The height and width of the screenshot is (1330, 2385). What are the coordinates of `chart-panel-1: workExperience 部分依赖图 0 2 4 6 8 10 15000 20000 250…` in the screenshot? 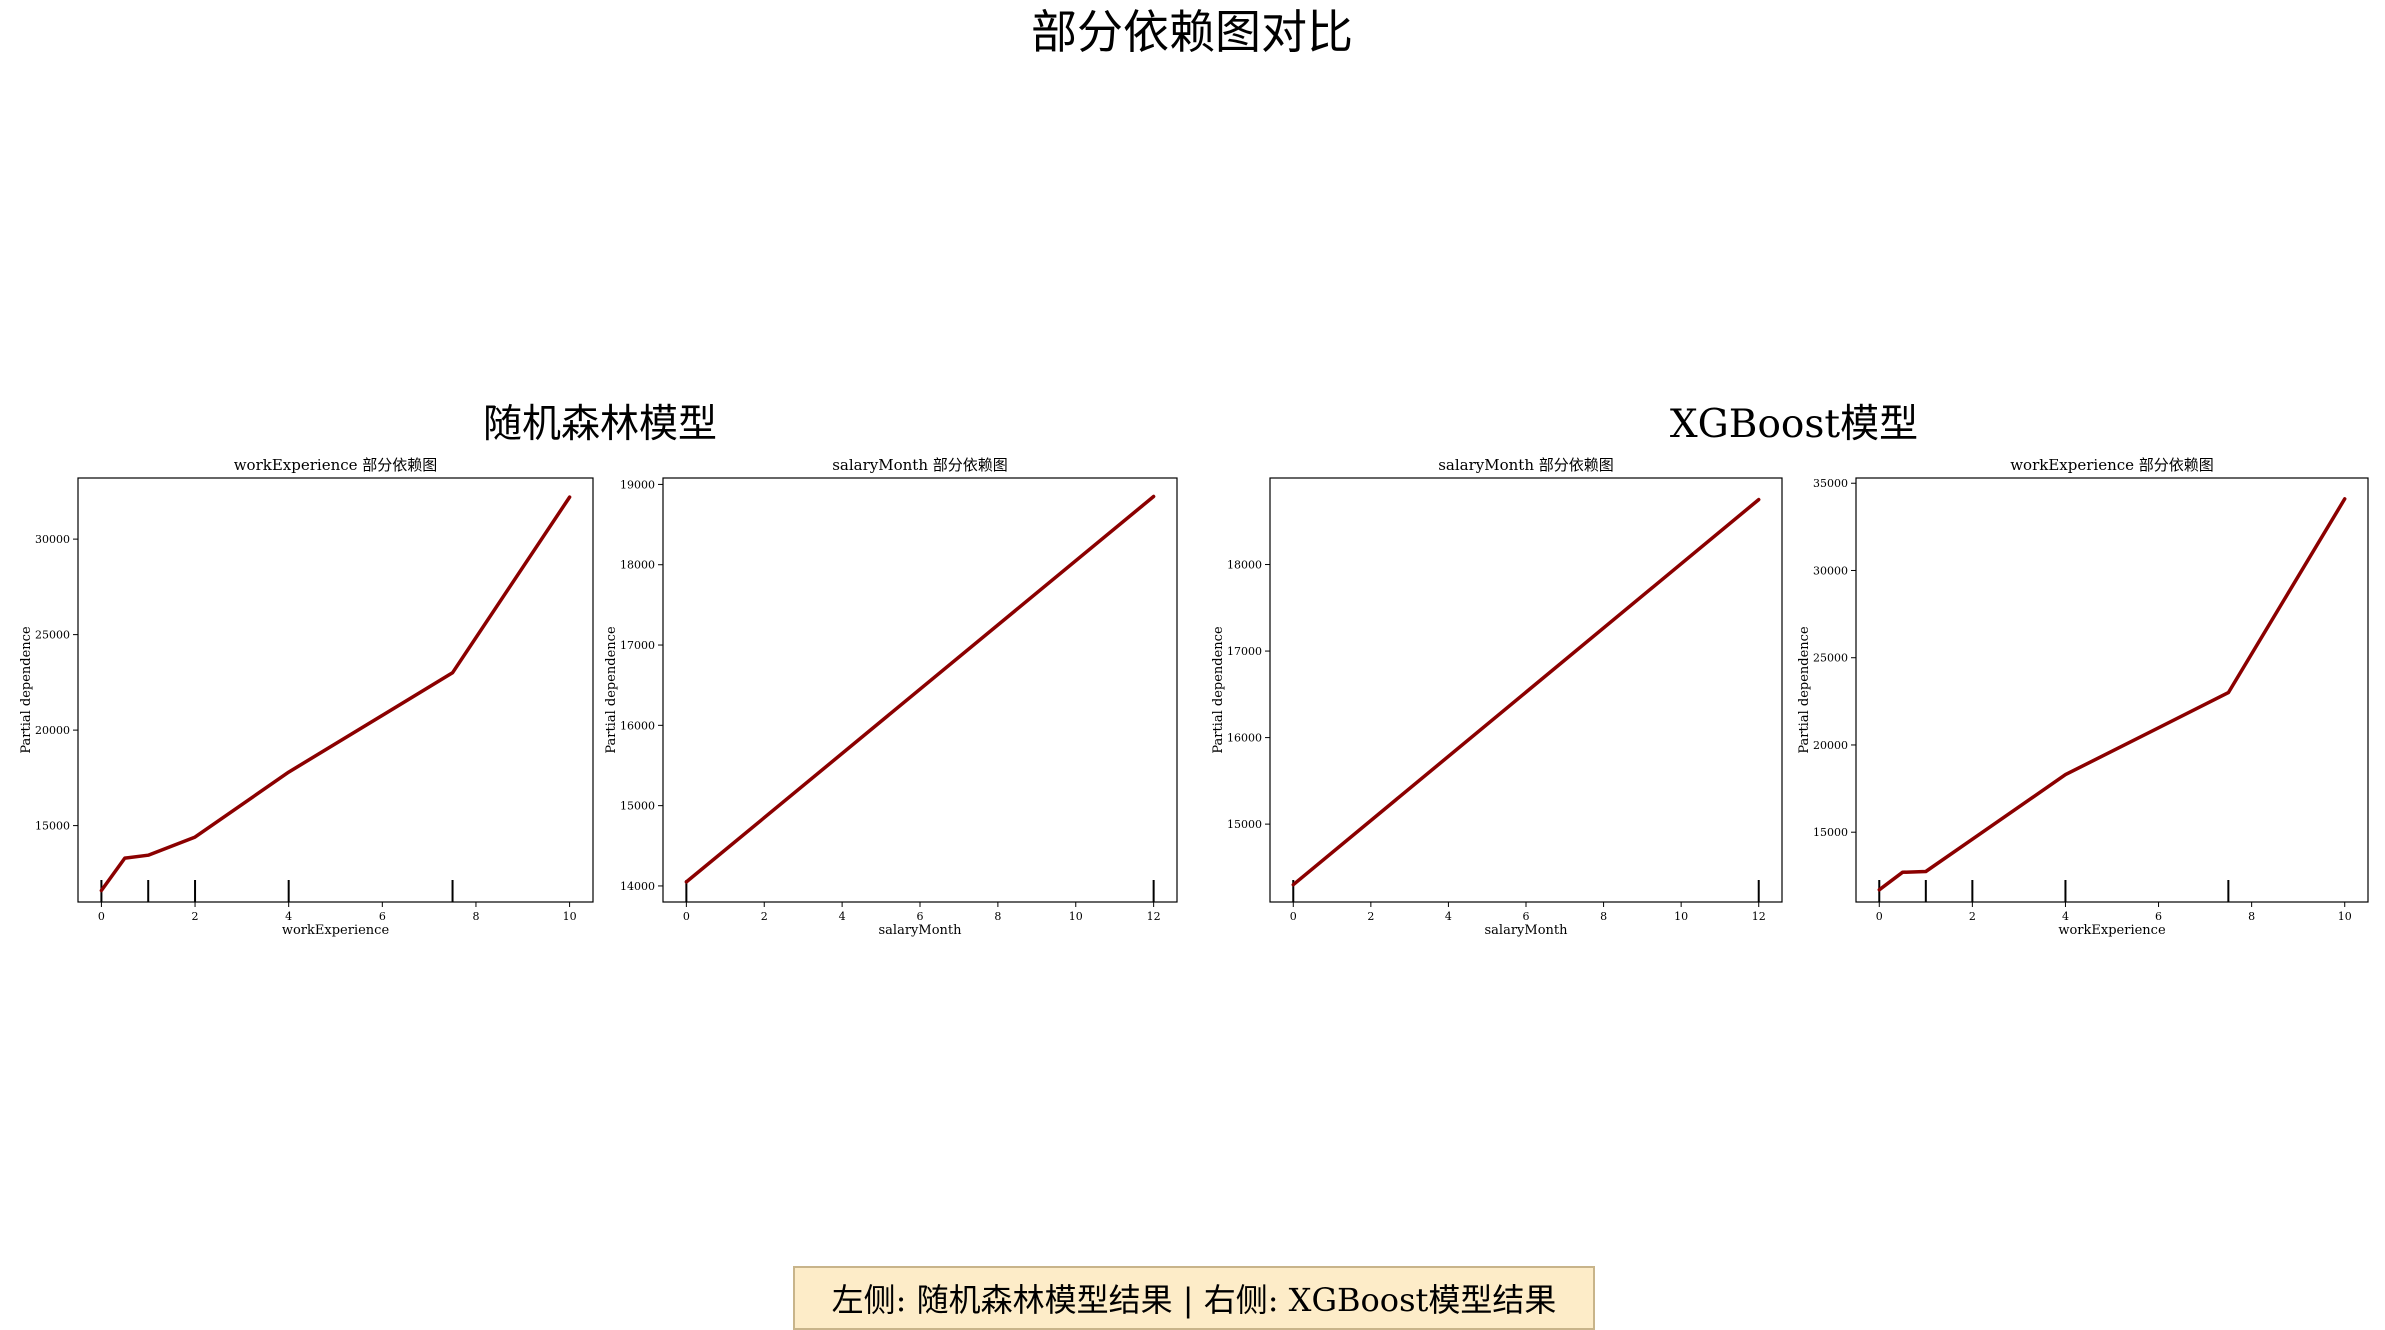 It's located at (306, 697).